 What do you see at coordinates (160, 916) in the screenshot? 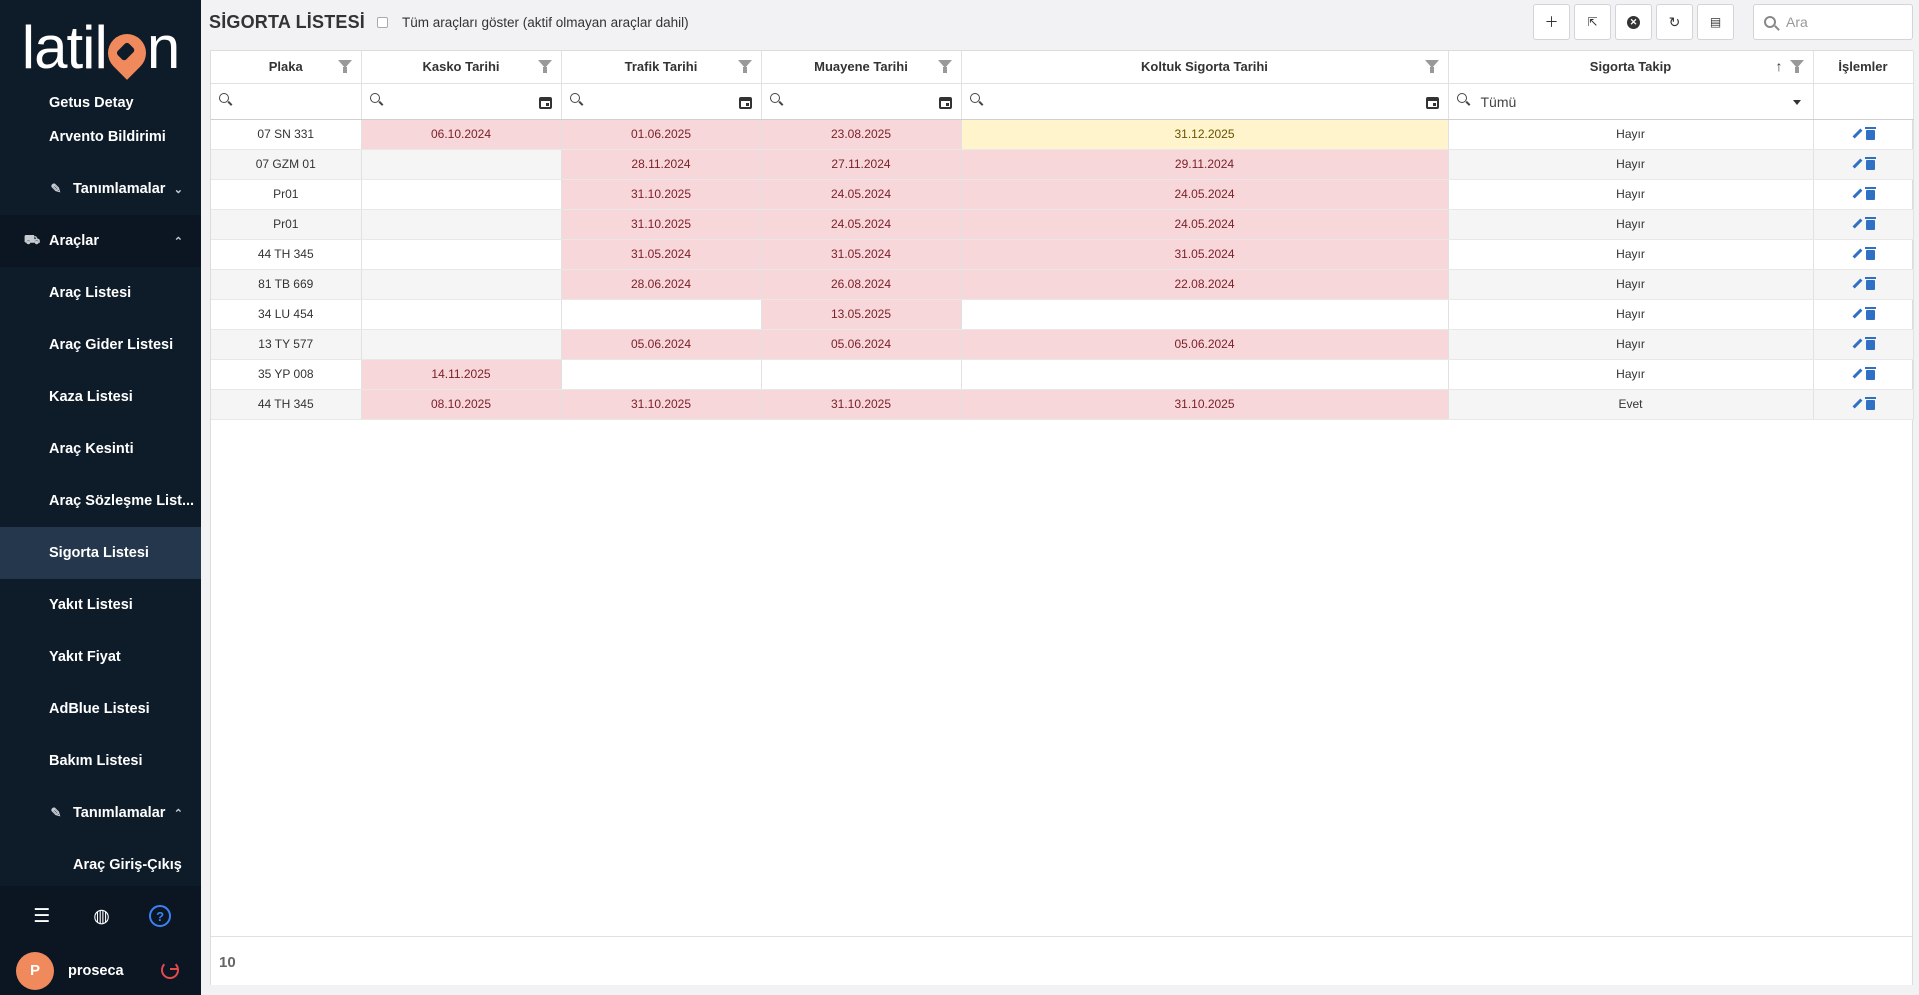
I see `help-icon: ?` at bounding box center [160, 916].